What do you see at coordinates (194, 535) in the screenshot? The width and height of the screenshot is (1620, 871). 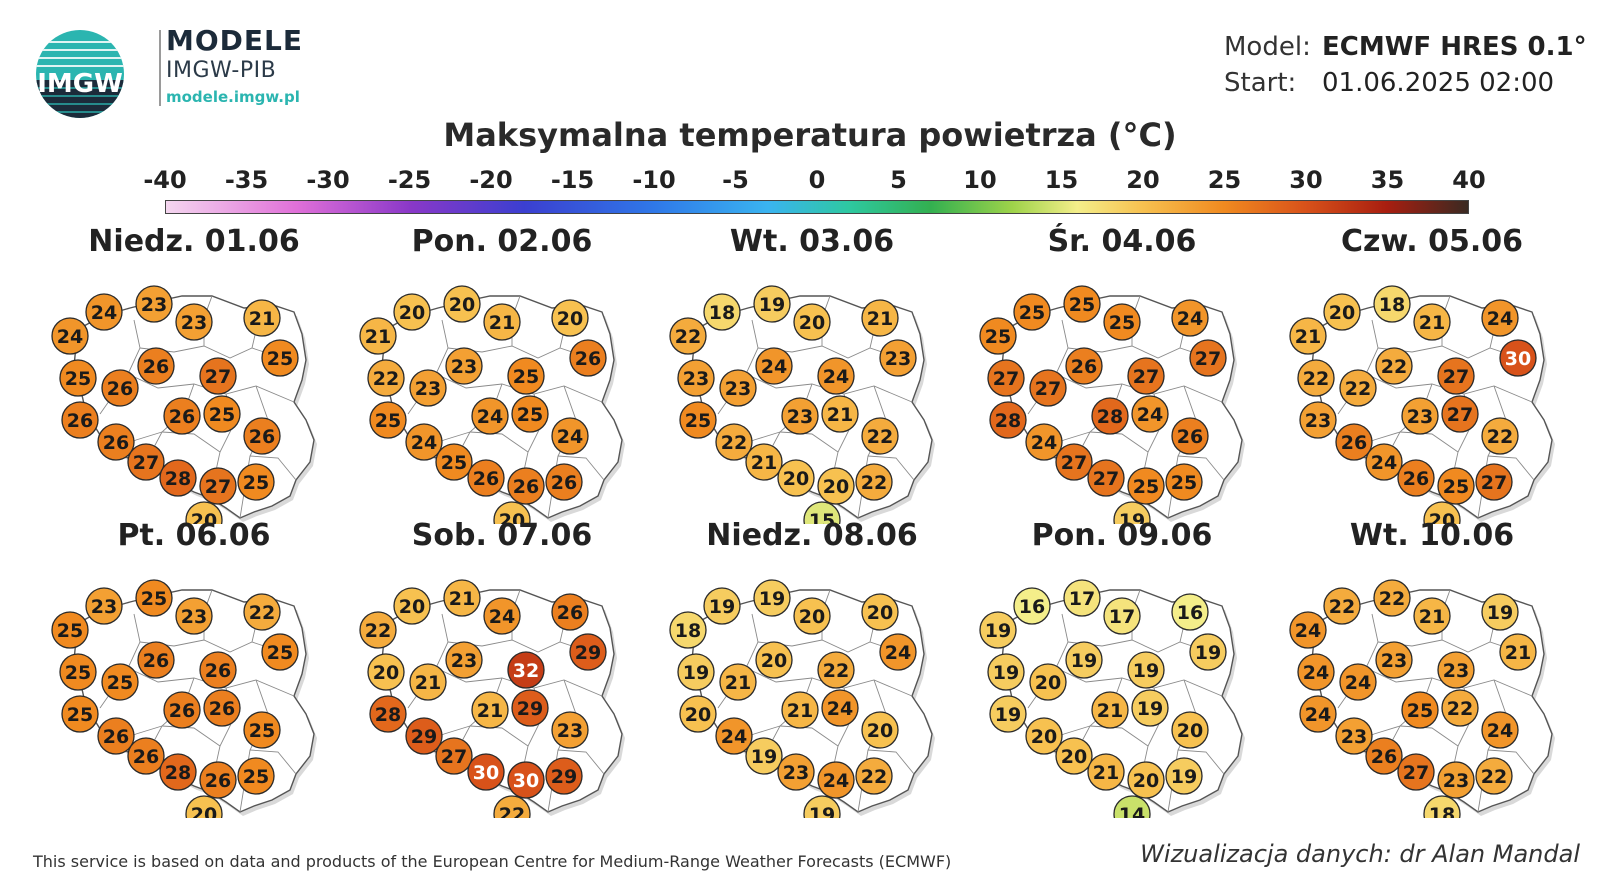 I see `panel-date-title: Pt. 06.06` at bounding box center [194, 535].